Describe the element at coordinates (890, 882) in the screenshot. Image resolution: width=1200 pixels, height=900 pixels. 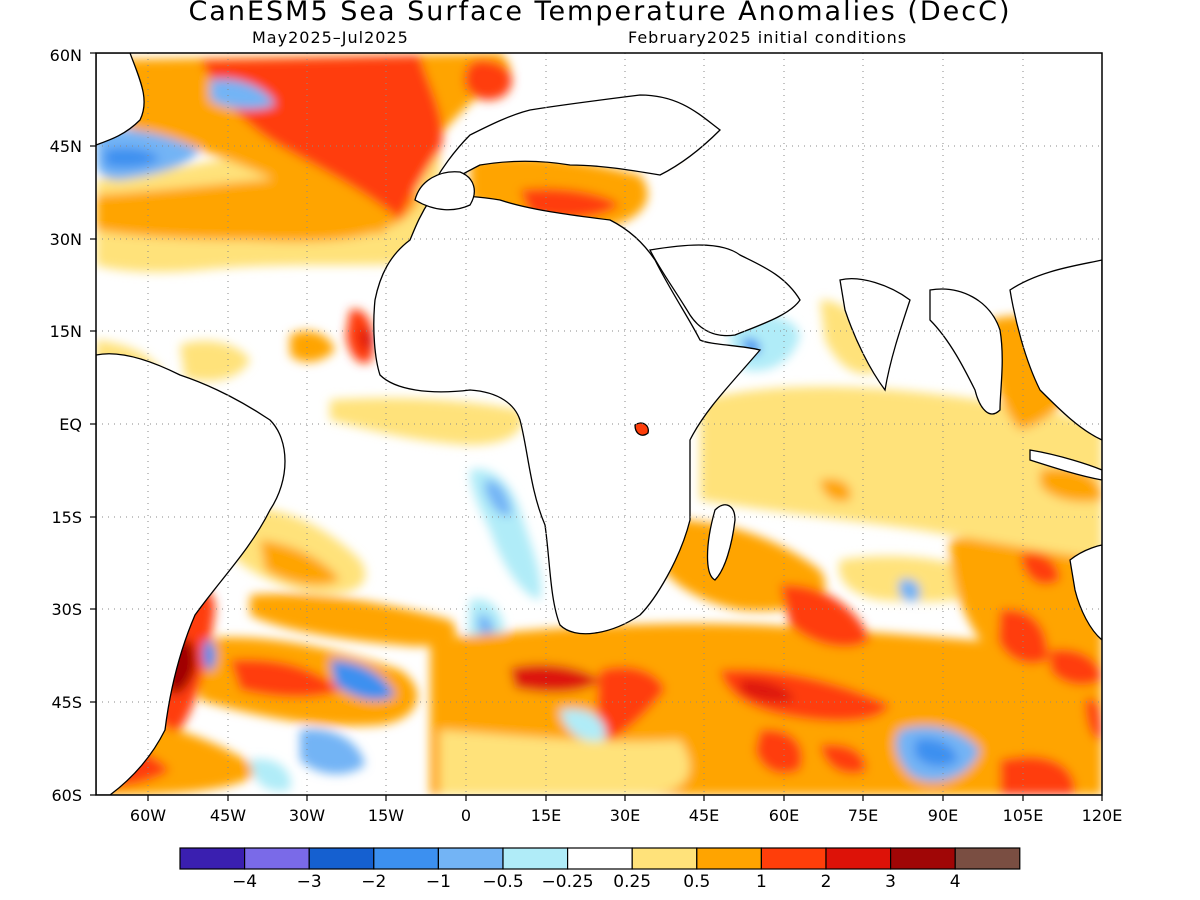
I see `colorbar-label: 3` at that location.